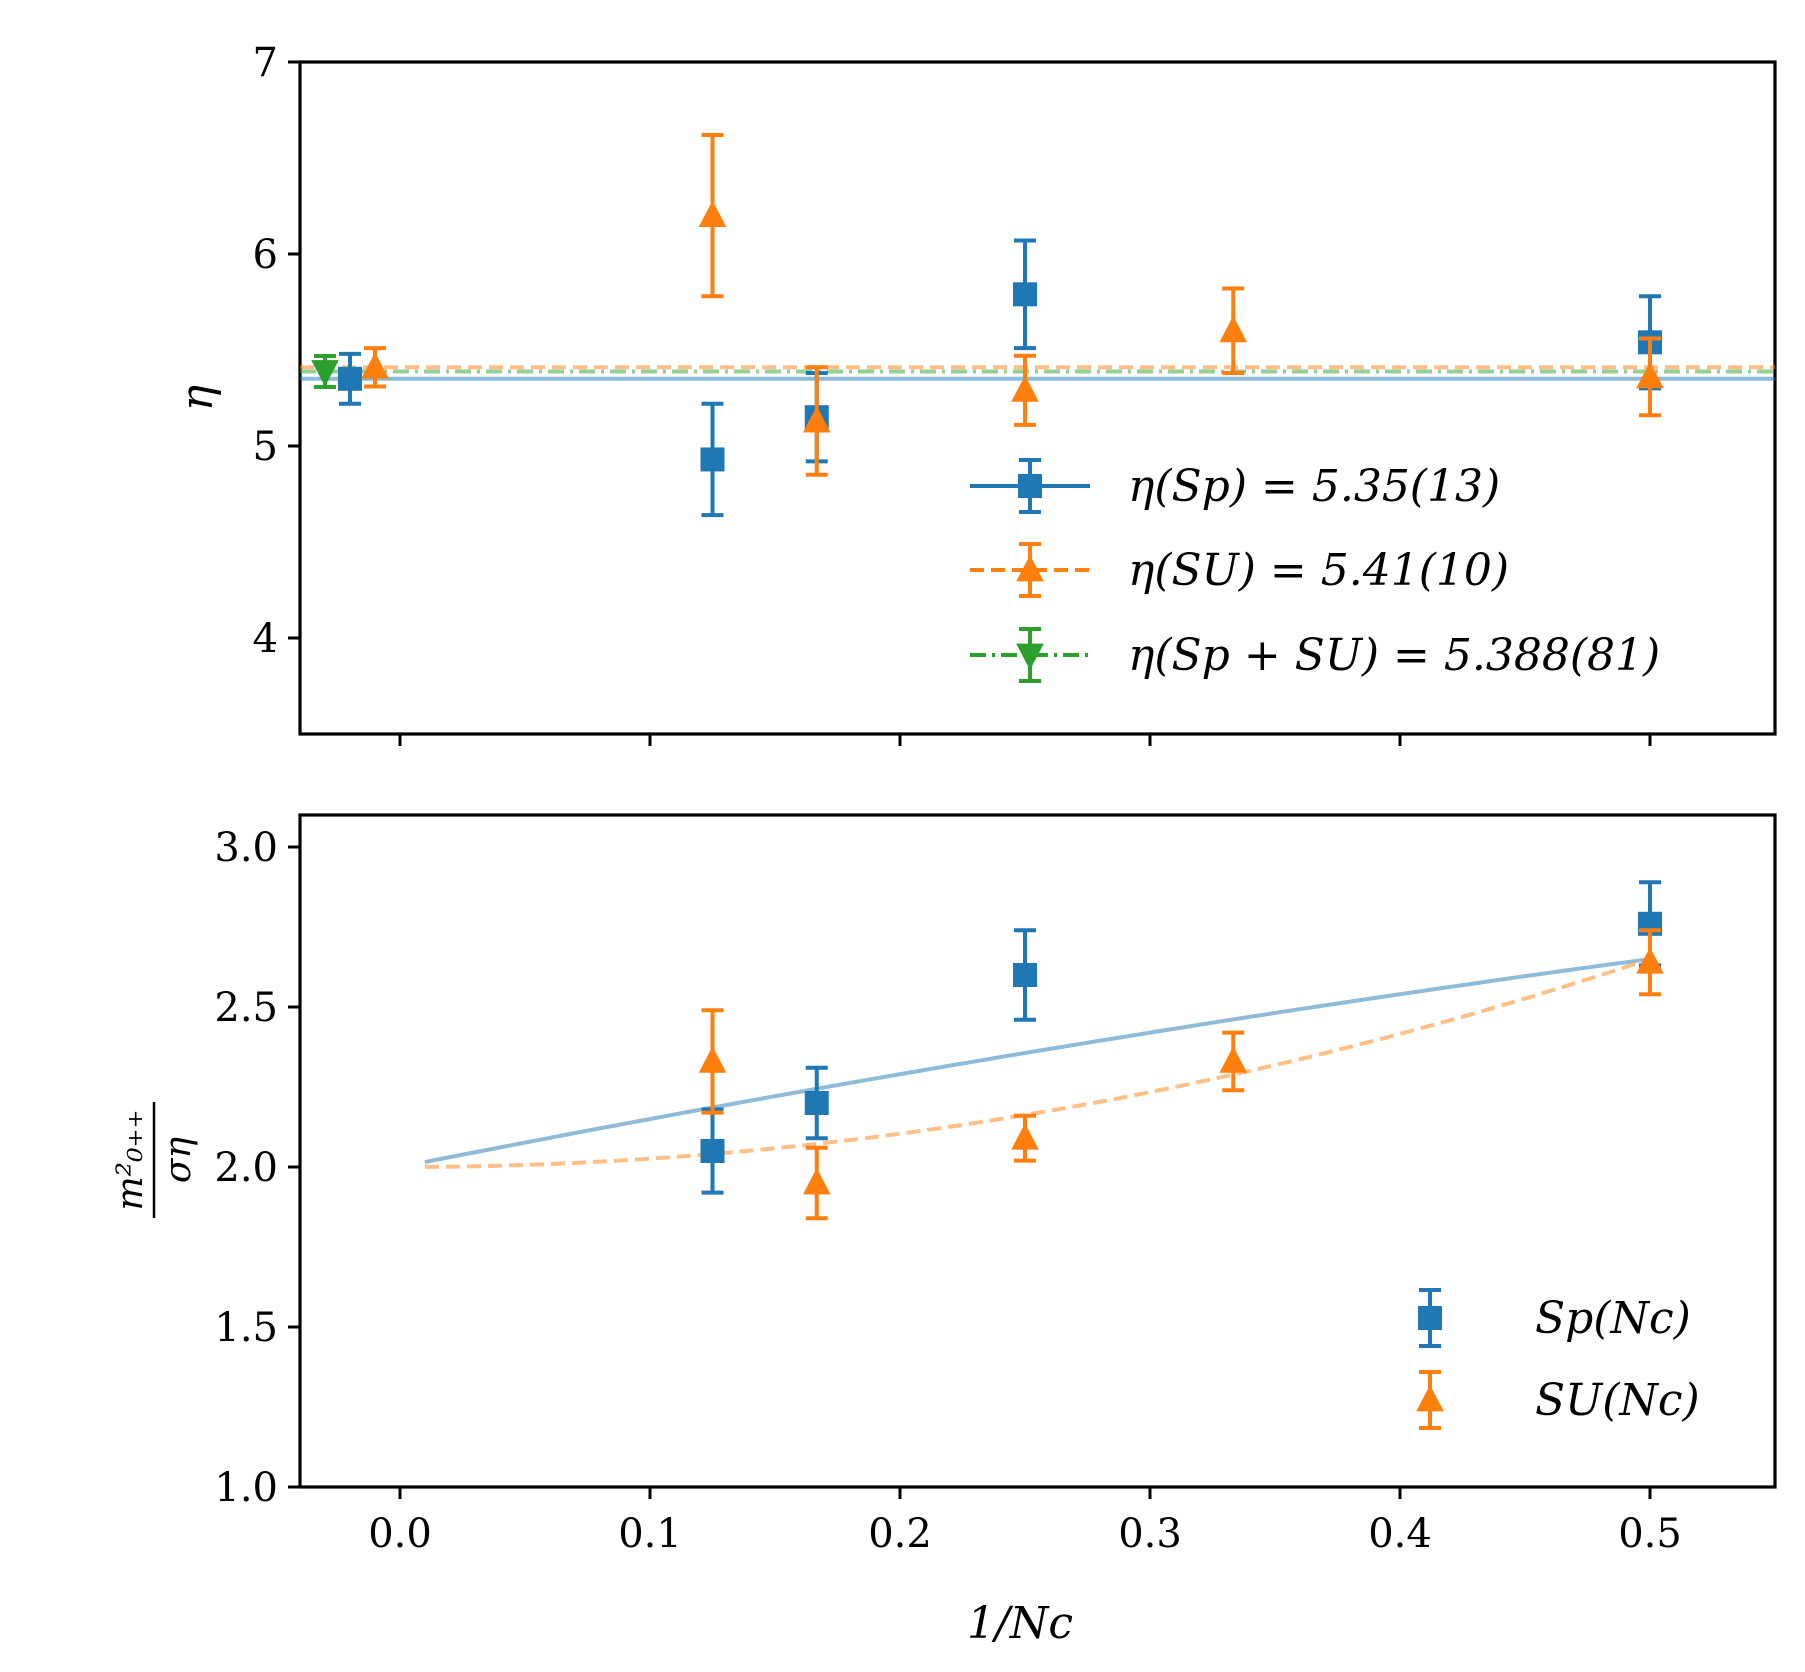 The height and width of the screenshot is (1672, 1805). What do you see at coordinates (1318, 570) in the screenshot?
I see `top-legend-label-1: η(SU) = 5.41(10)` at bounding box center [1318, 570].